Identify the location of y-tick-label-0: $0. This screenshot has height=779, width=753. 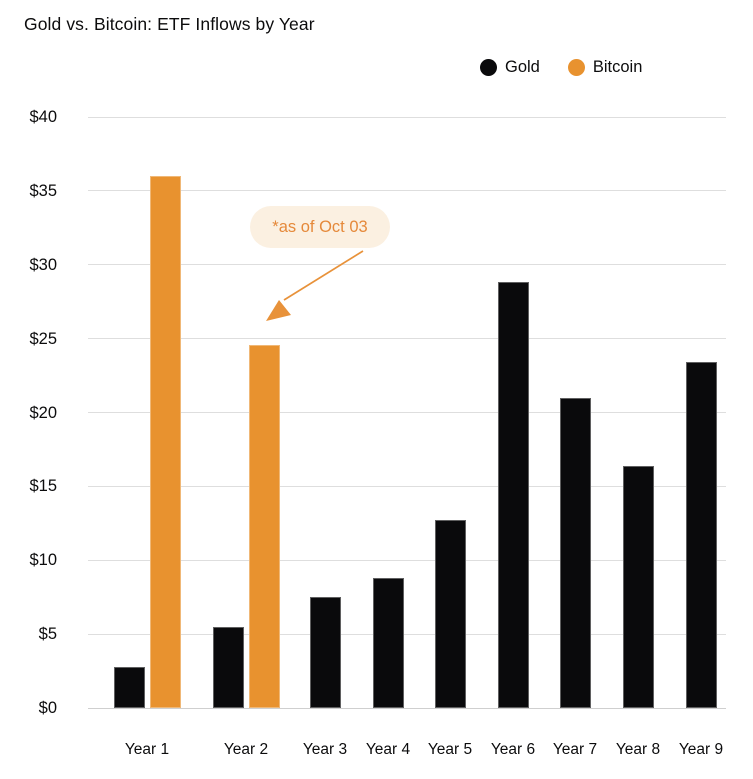
(47, 708).